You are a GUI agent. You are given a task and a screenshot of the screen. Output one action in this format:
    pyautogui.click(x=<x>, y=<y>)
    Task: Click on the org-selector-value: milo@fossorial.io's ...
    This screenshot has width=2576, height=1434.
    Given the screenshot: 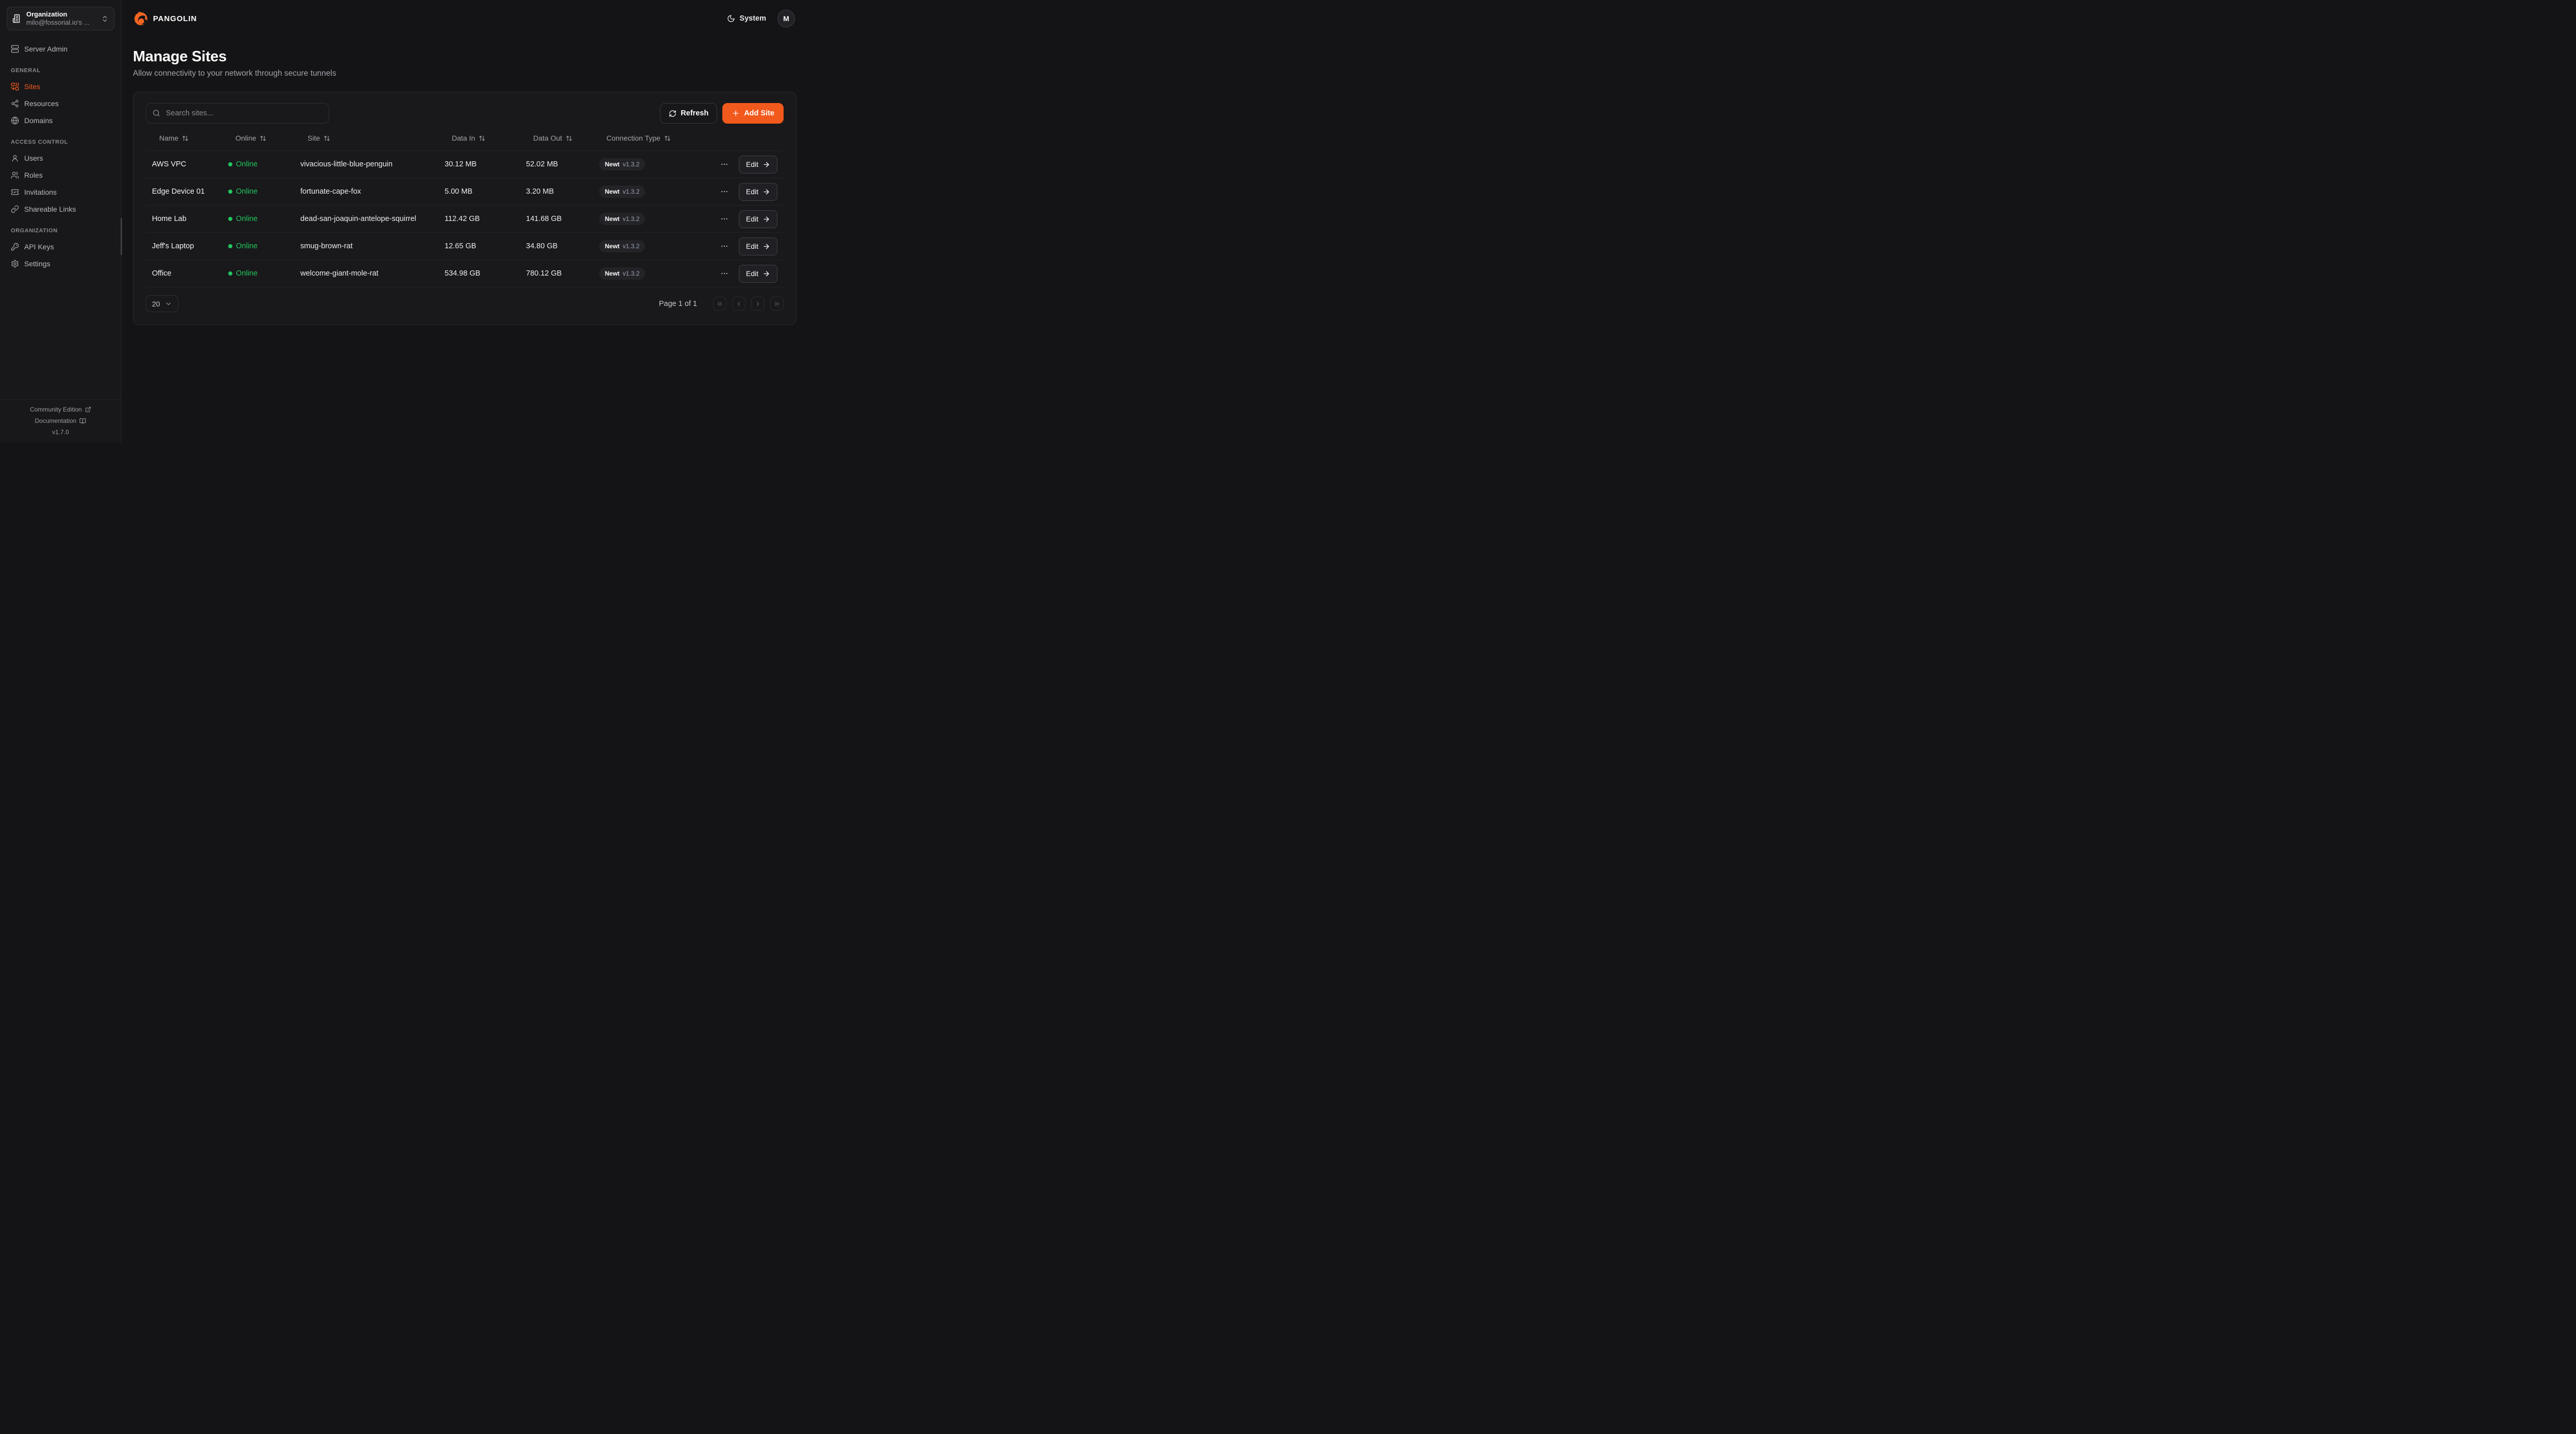 What is the action you would take?
    pyautogui.click(x=58, y=22)
    